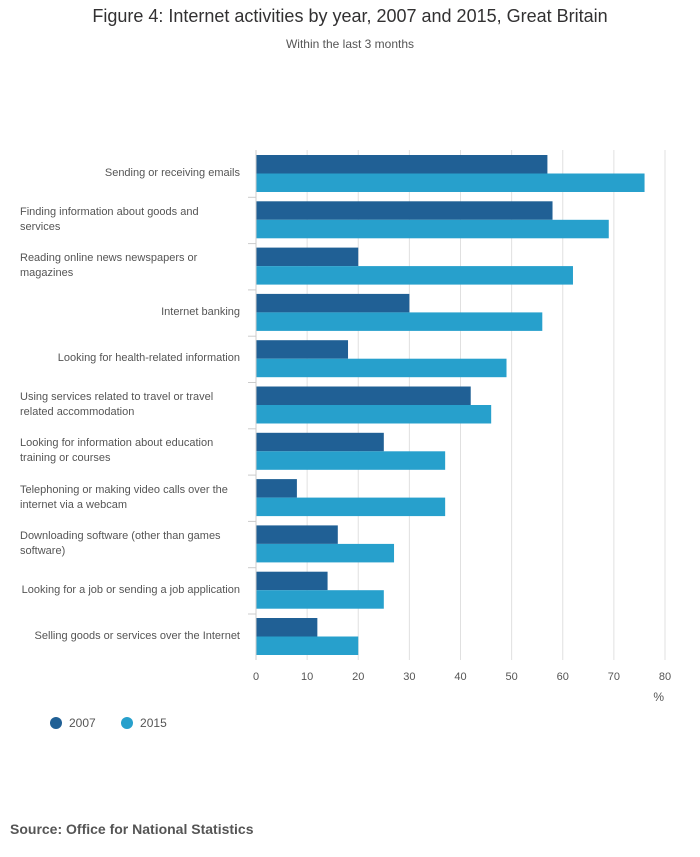  I want to click on legend-label-2015: 2015, so click(153, 723).